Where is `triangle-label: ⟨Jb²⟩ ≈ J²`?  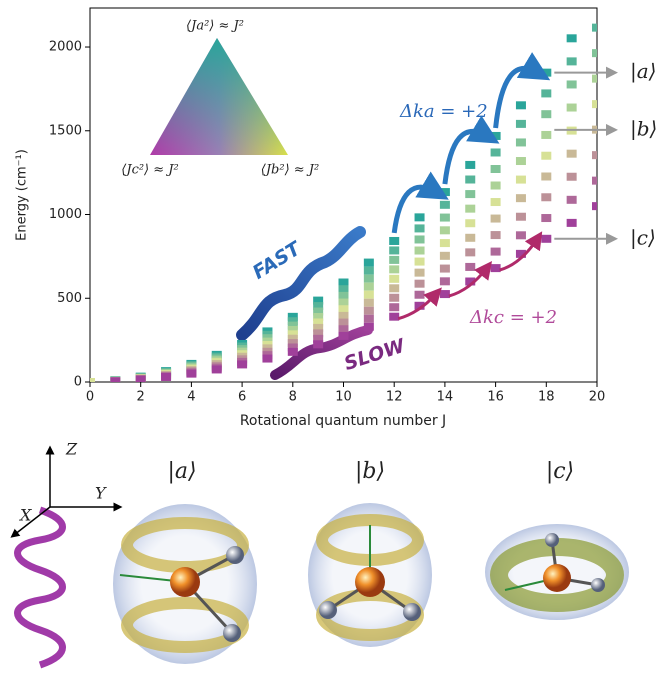
triangle-label: ⟨Jb²⟩ ≈ J² is located at coordinates (290, 170).